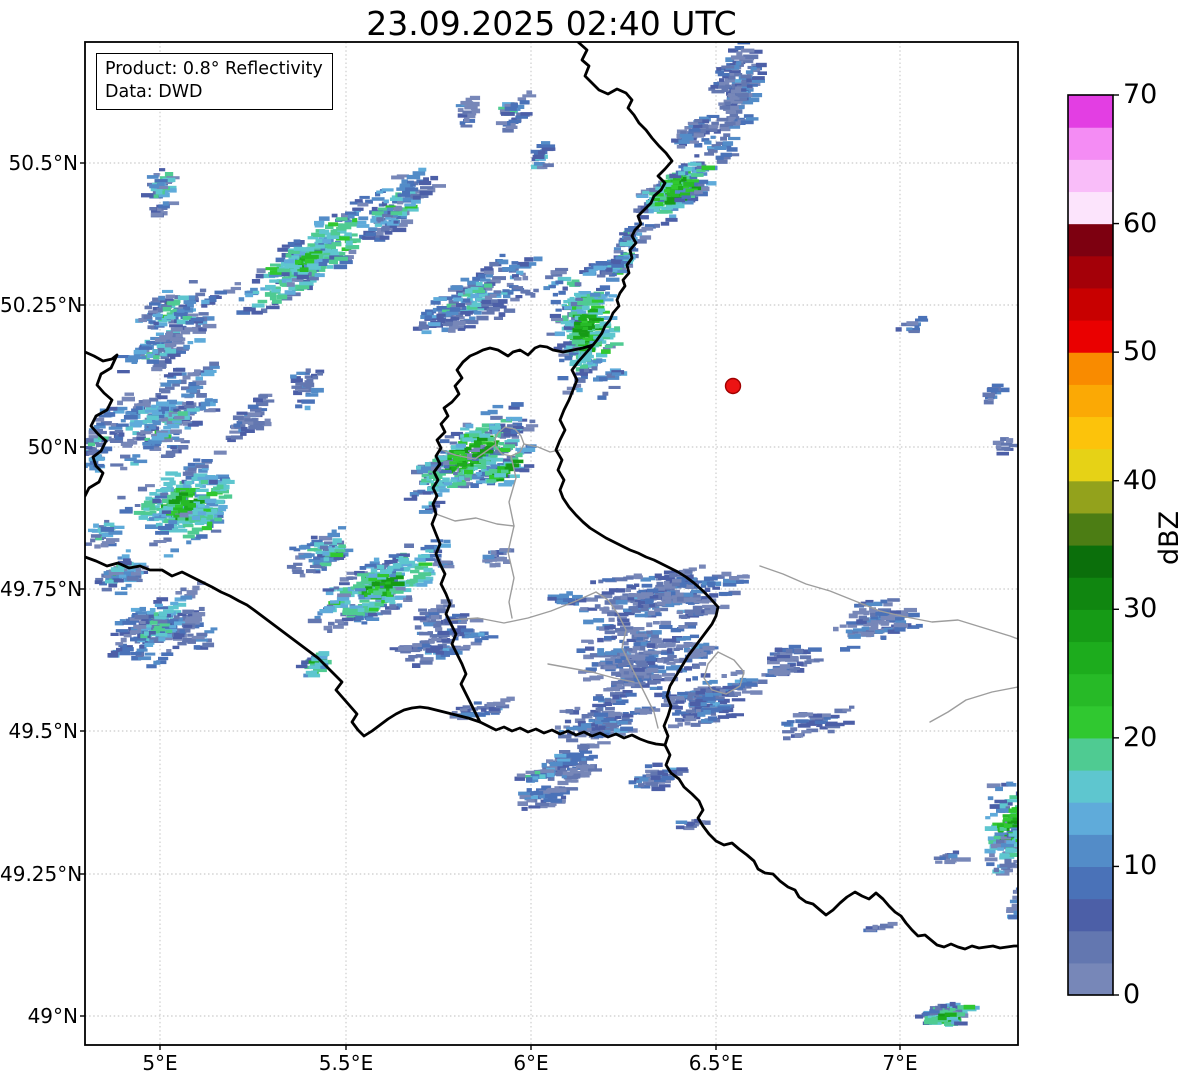  What do you see at coordinates (41, 589) in the screenshot?
I see `lat-tick-label: 49.75°N` at bounding box center [41, 589].